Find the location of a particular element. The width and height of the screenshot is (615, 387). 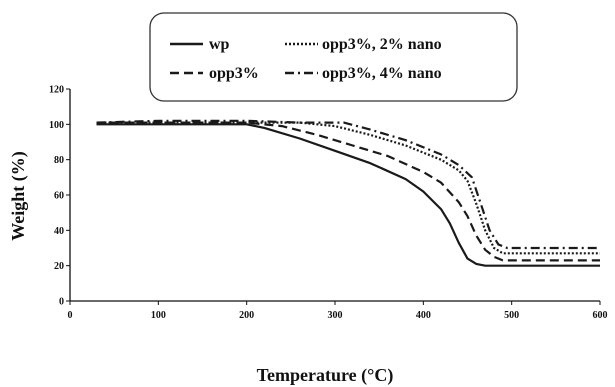

legend: wp opp3% opp3%, 2% nano opp3%, 4% nano is located at coordinates (333, 57).